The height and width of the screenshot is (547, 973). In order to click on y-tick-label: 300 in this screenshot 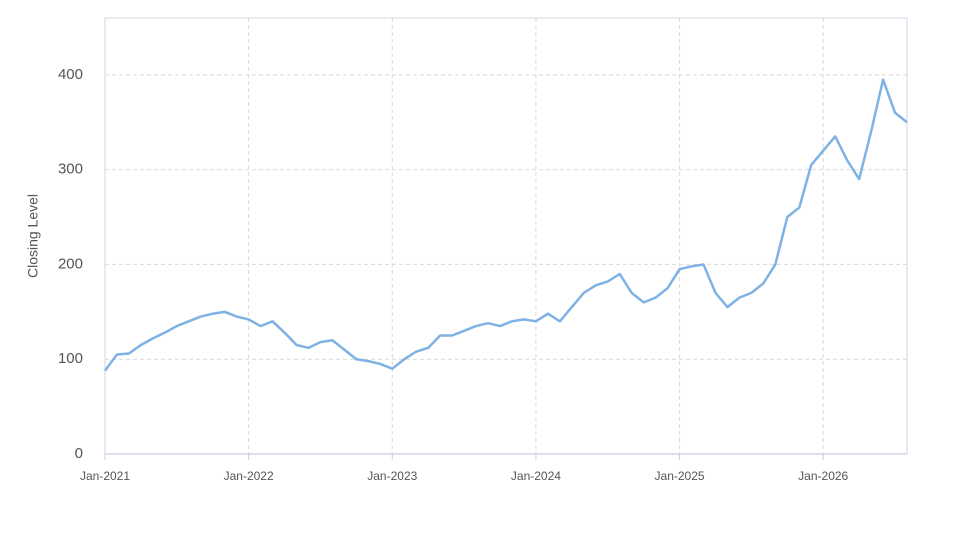, I will do `click(70, 169)`.